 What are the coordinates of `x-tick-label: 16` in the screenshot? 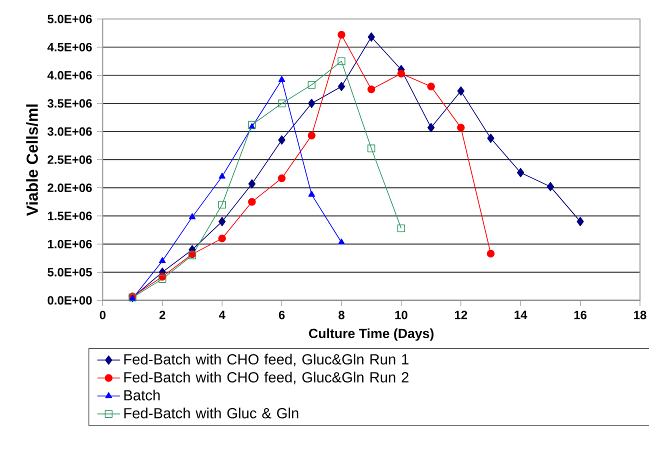 It's located at (580, 315).